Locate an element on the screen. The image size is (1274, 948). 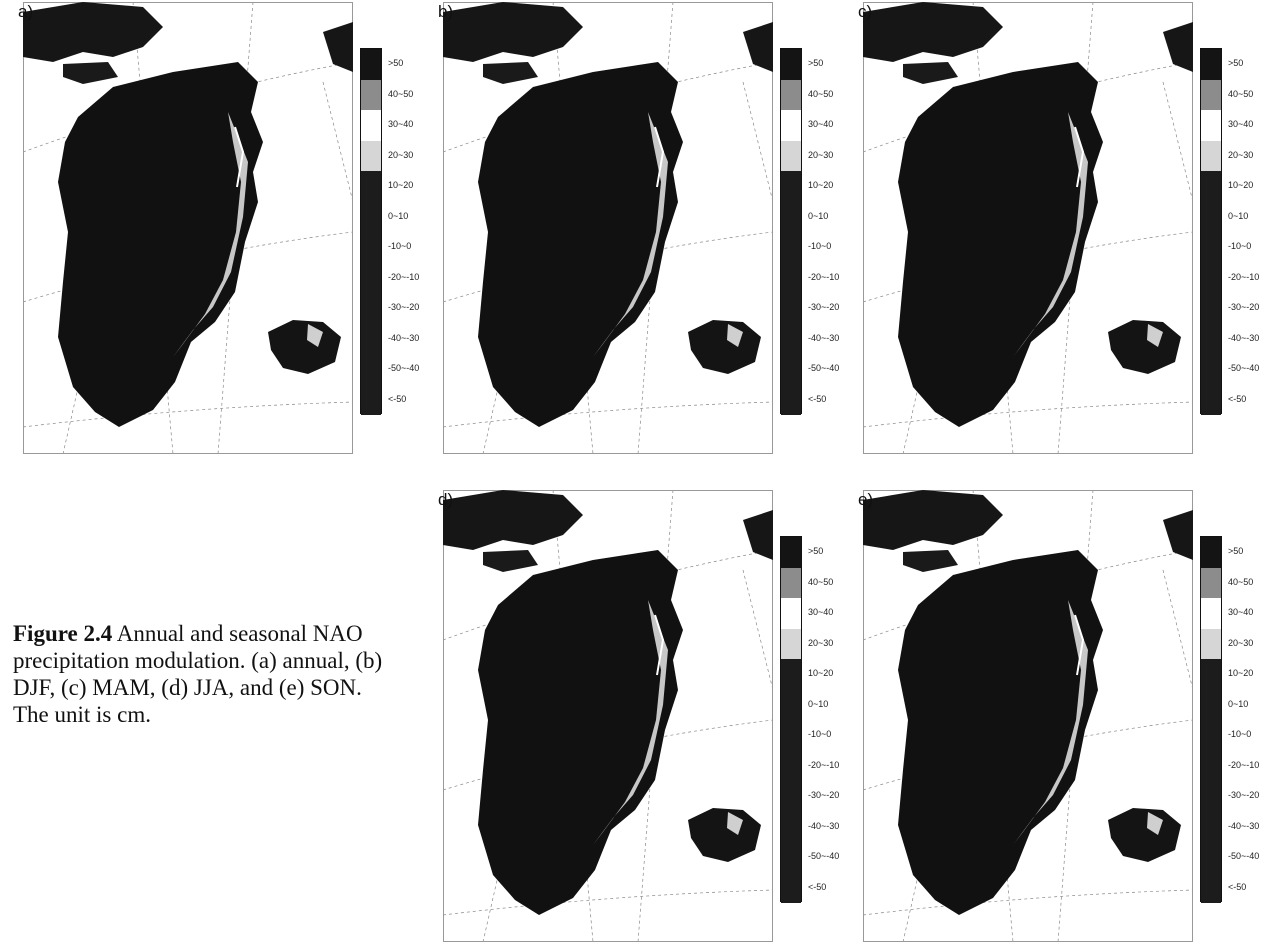
colorbar-label: <-50 is located at coordinates (817, 398).